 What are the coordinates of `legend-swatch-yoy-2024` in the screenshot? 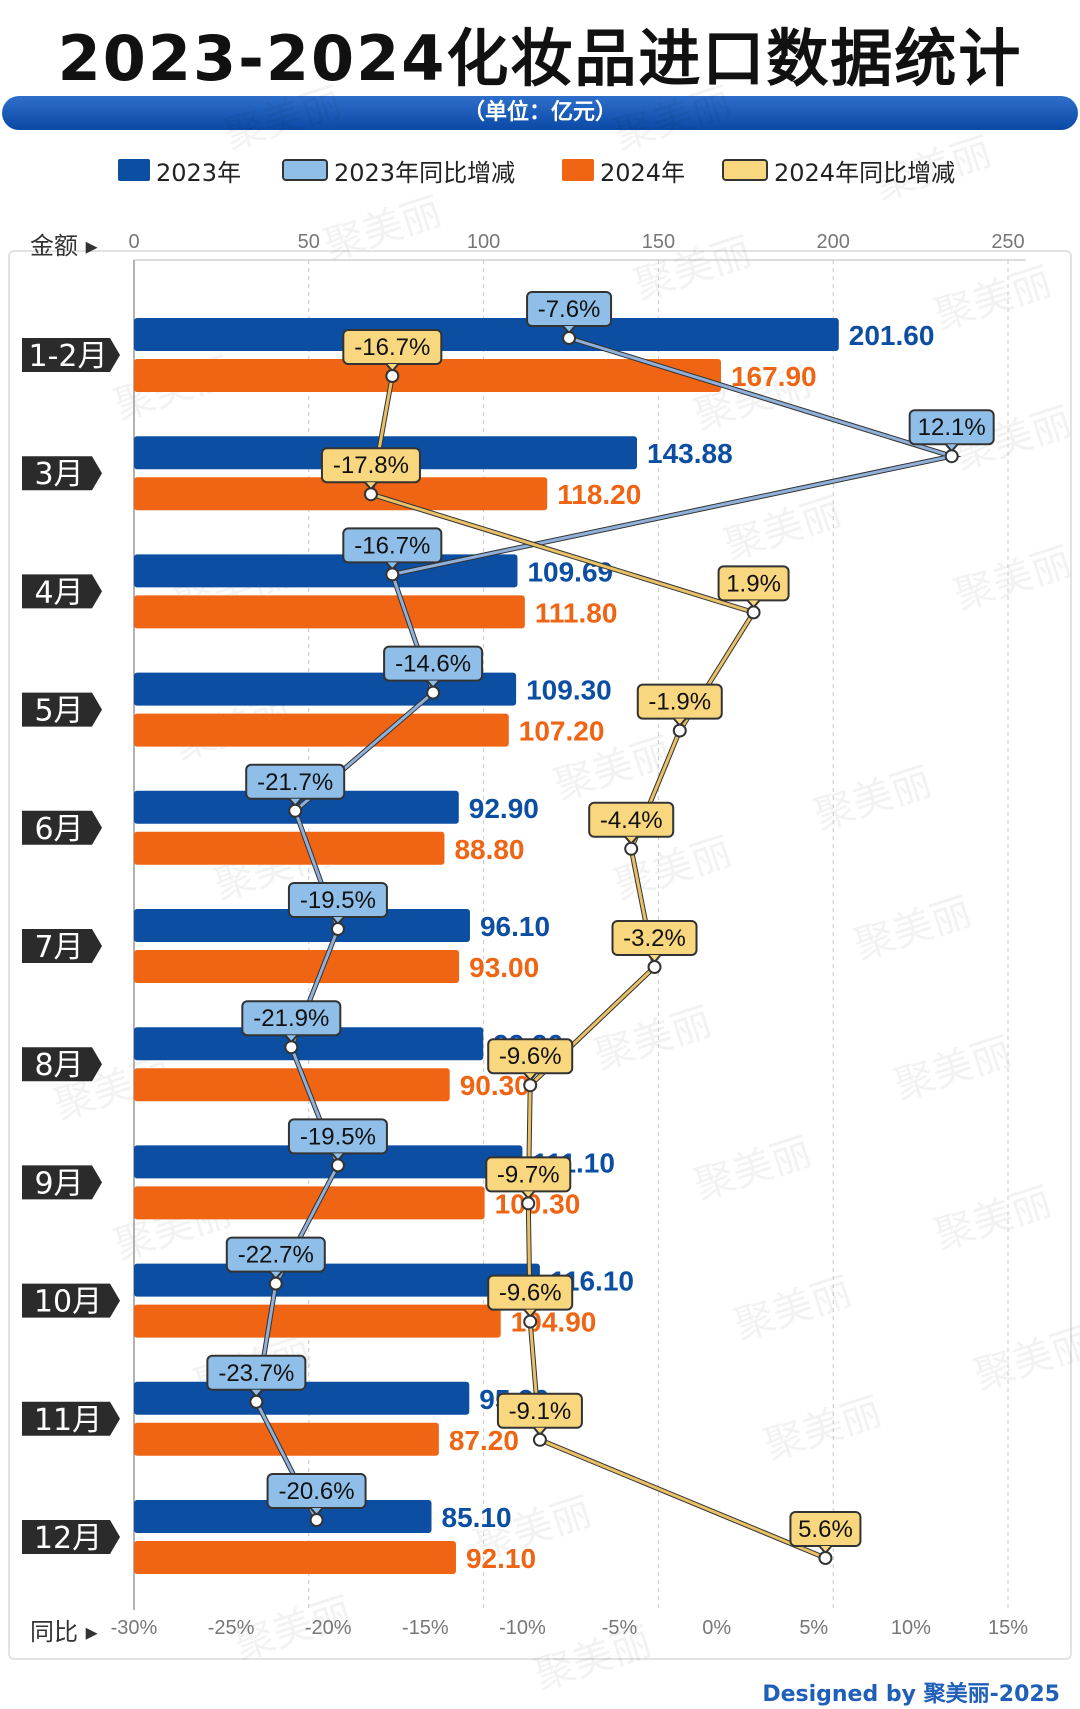 It's located at (745, 170).